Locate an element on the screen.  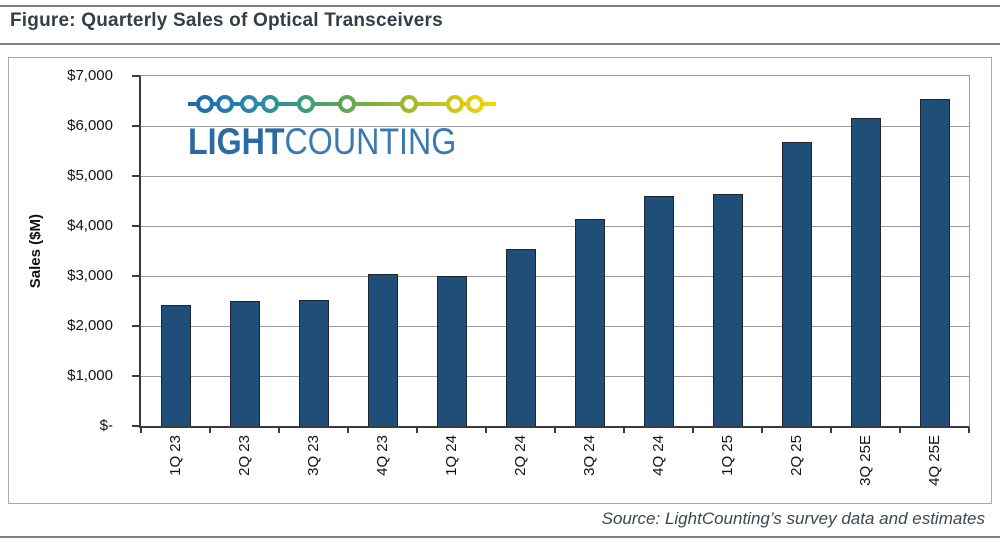
x-axis-label-slot: 3Q 24 is located at coordinates (589, 471).